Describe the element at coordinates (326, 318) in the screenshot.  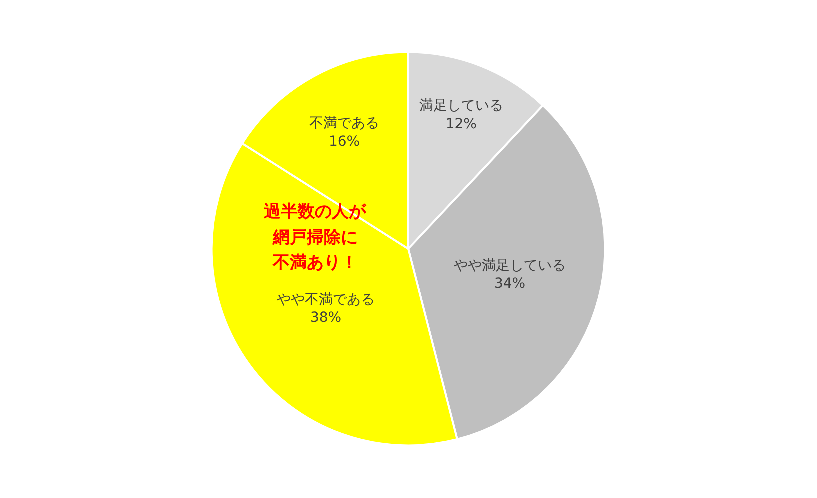
I see `data-label: 38%` at that location.